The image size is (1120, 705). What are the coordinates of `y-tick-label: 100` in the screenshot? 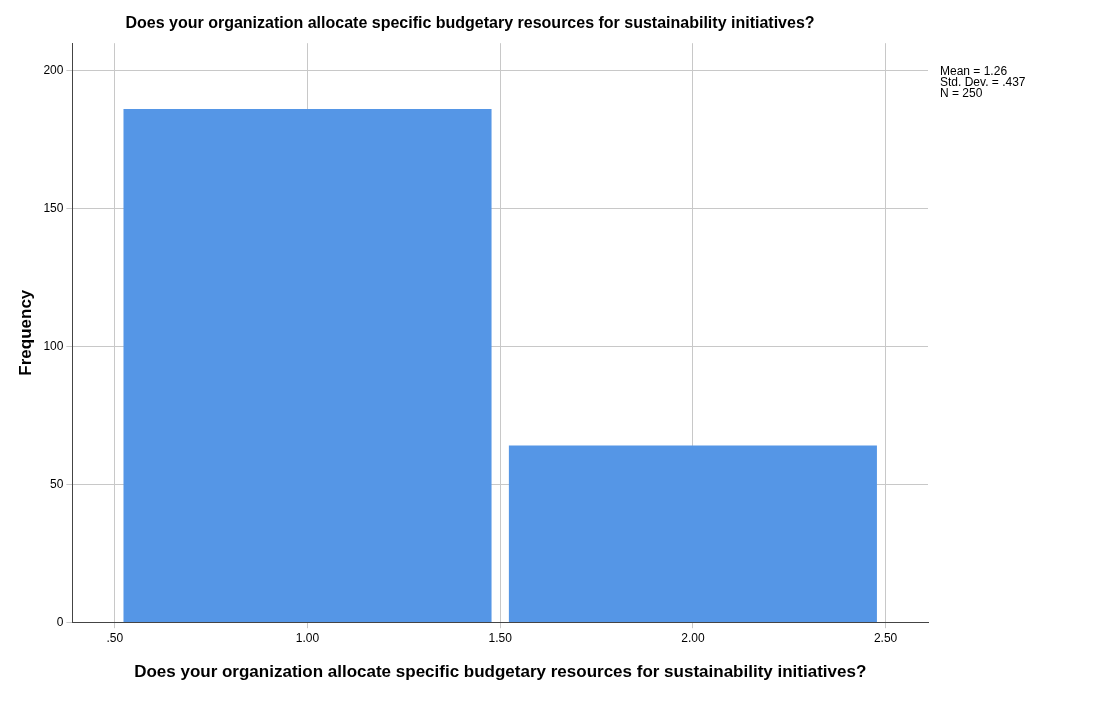 It's located at (53, 345).